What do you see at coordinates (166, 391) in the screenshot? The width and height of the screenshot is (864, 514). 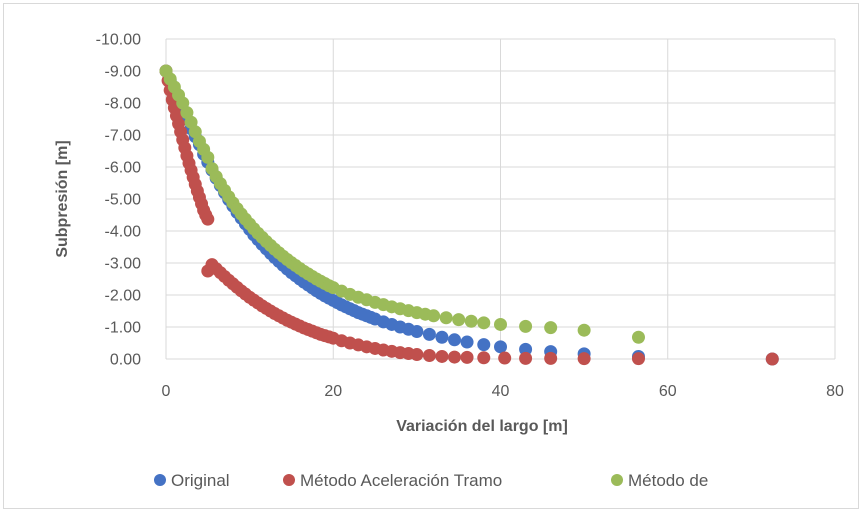 I see `x-tick-label: 0` at bounding box center [166, 391].